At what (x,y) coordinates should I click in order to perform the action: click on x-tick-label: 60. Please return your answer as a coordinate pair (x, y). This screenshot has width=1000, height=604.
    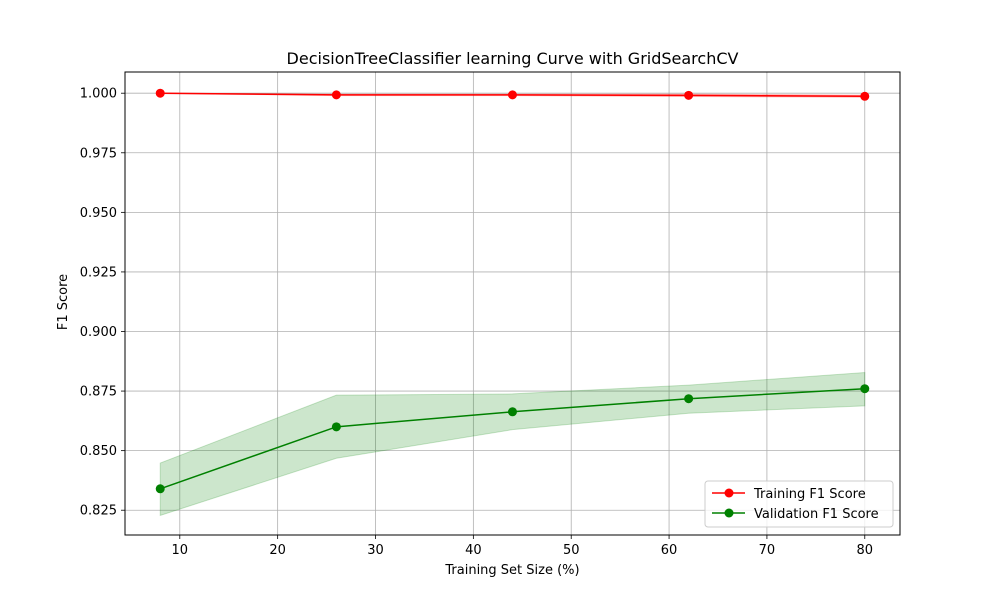
    Looking at the image, I should click on (669, 550).